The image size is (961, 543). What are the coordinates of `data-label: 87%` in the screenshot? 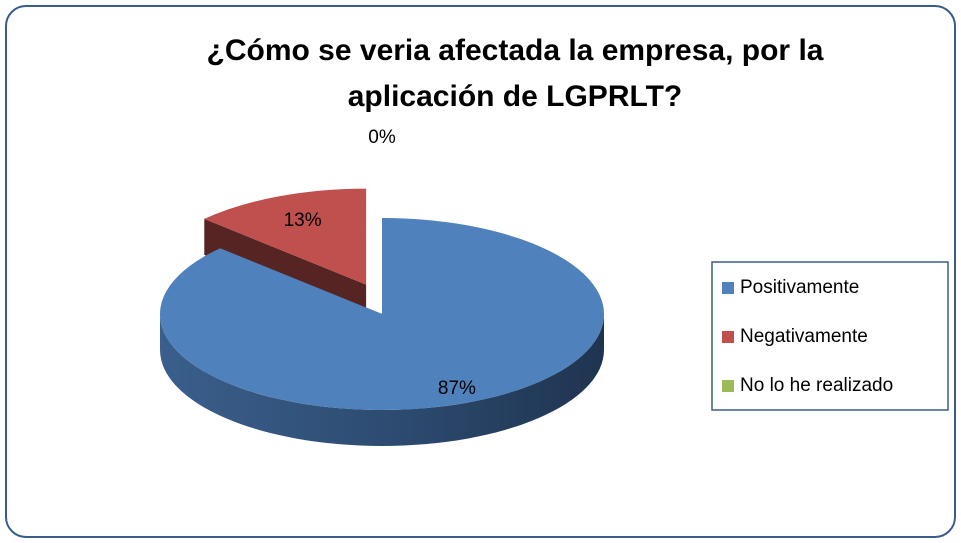 It's located at (457, 388).